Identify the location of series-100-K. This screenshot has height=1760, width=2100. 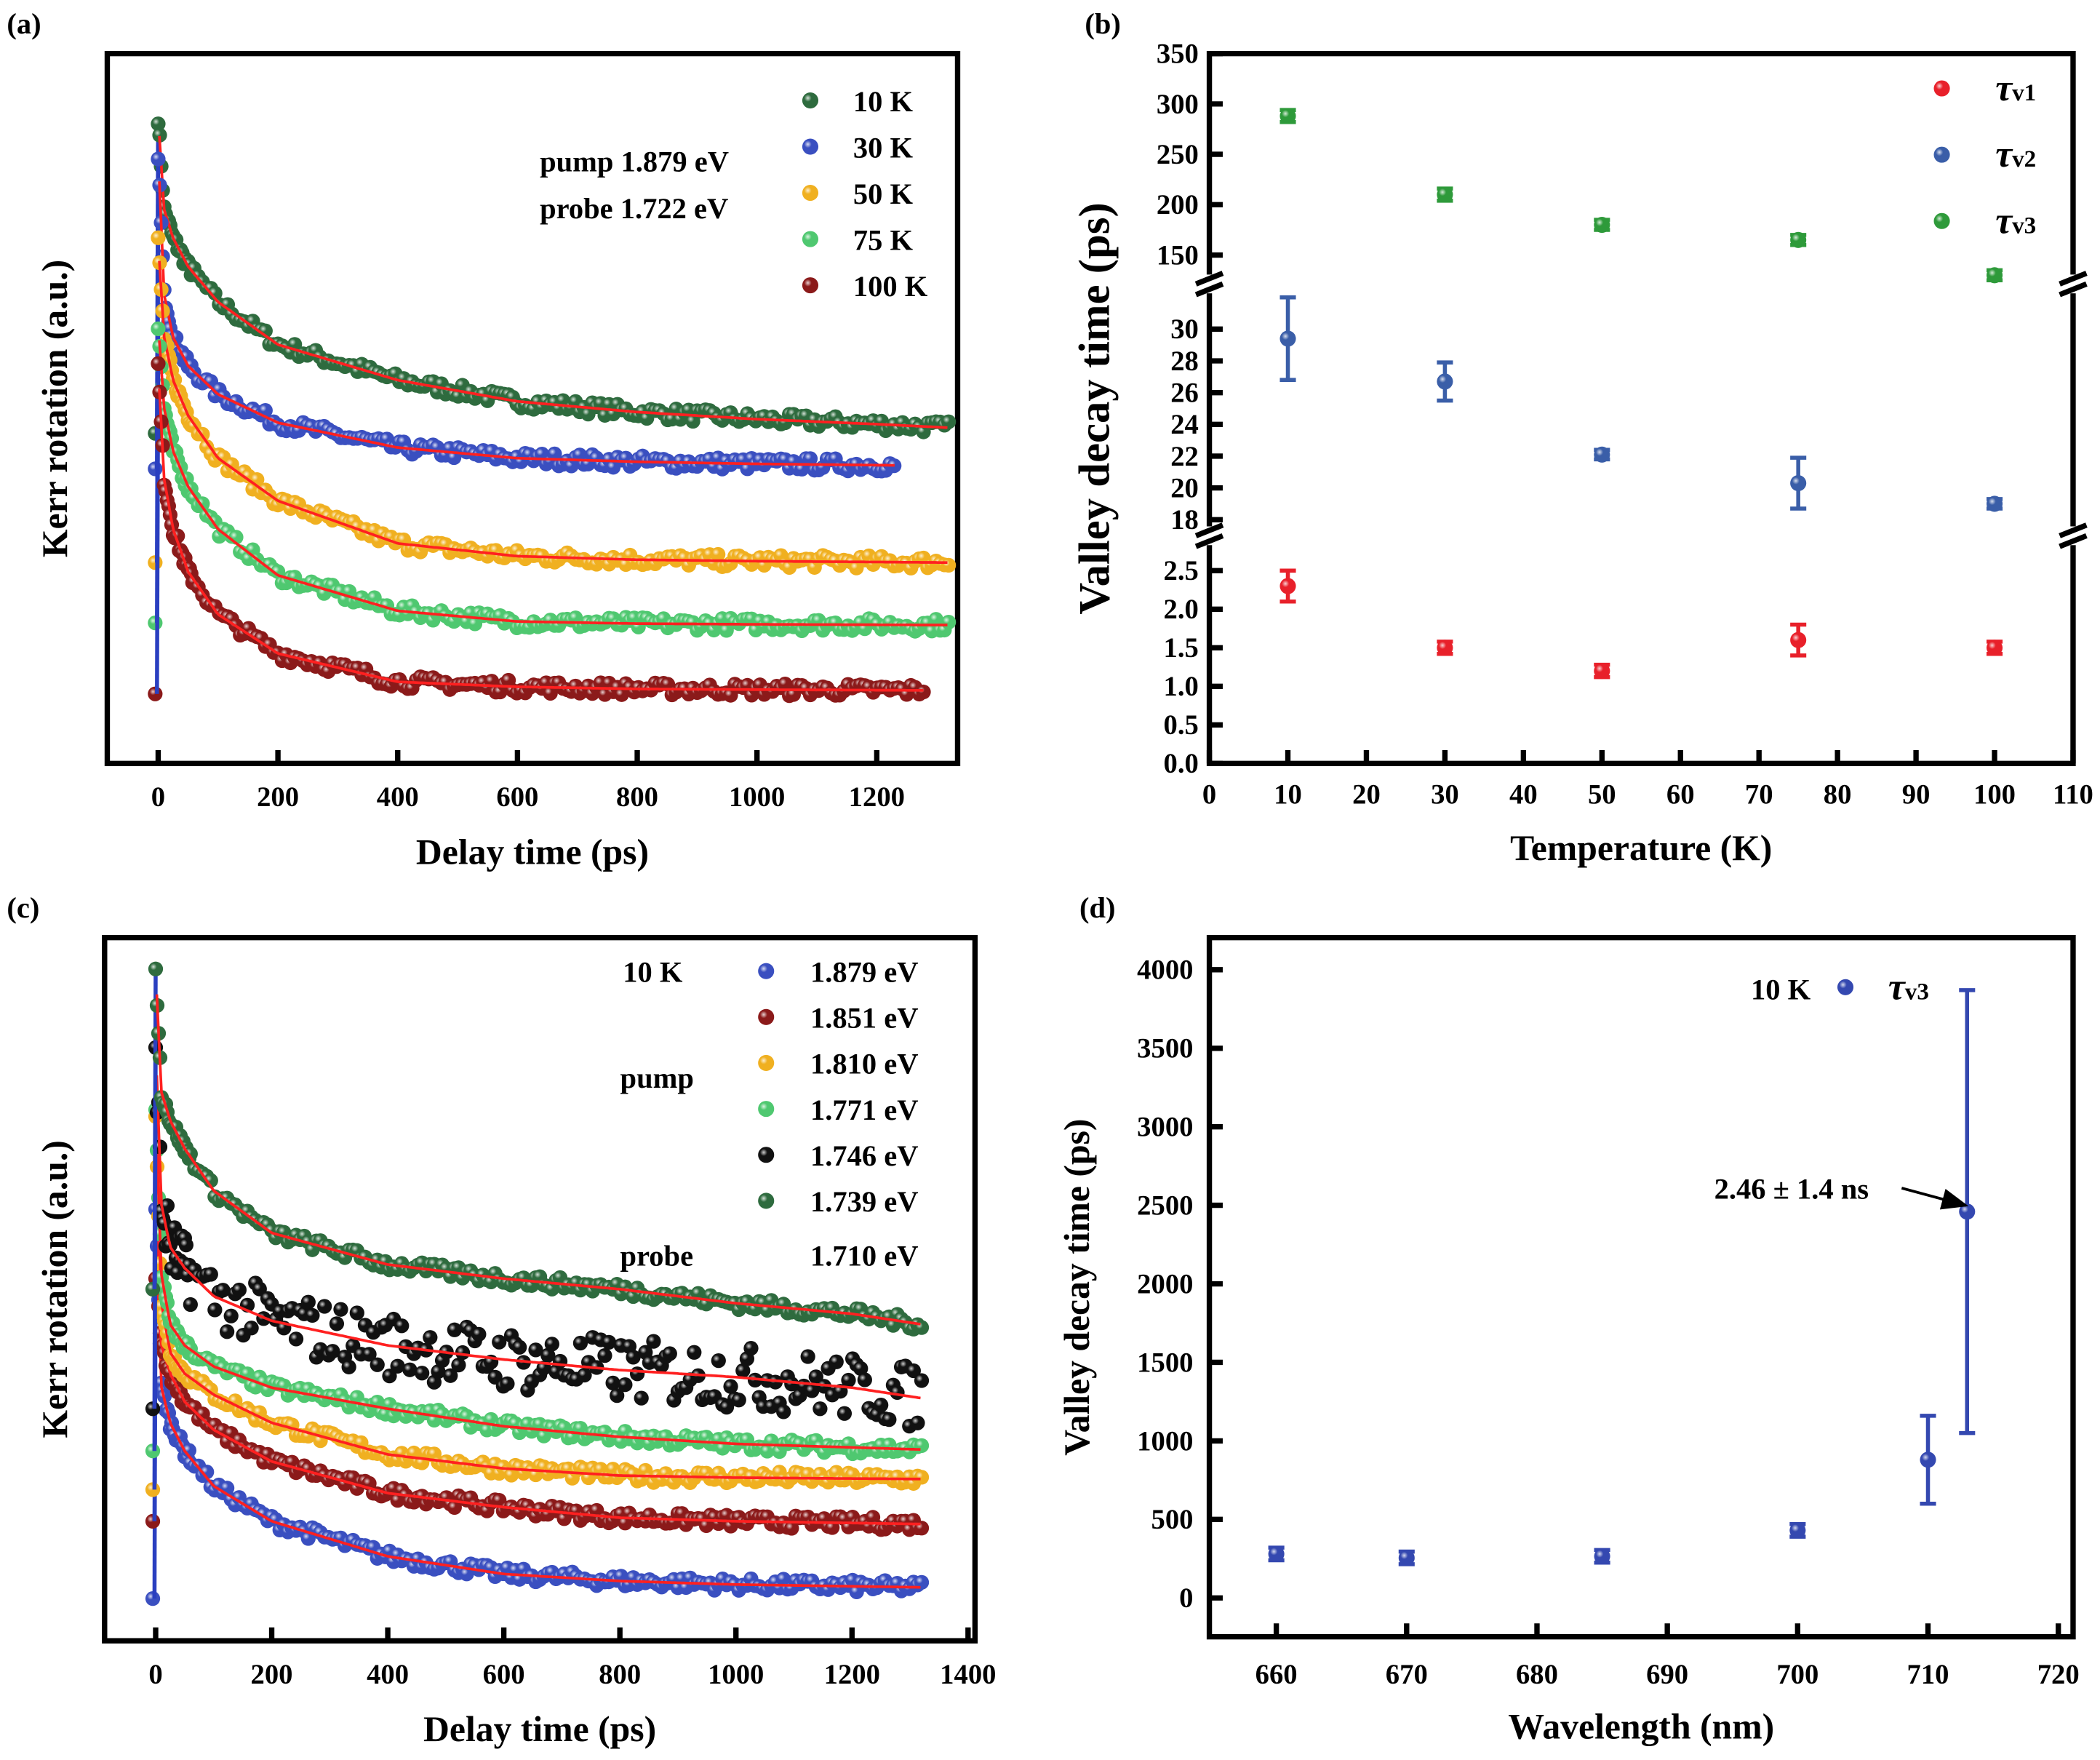
(539, 530).